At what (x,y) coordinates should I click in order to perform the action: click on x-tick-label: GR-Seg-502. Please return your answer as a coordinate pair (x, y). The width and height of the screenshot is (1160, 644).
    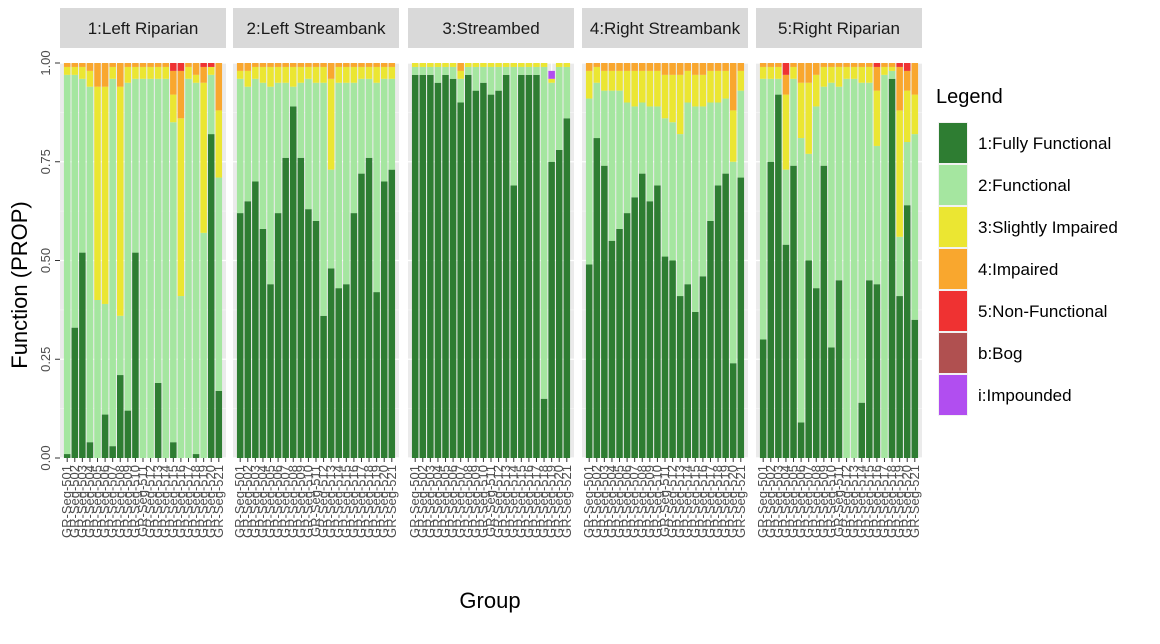
    Looking at the image, I should click on (770, 501).